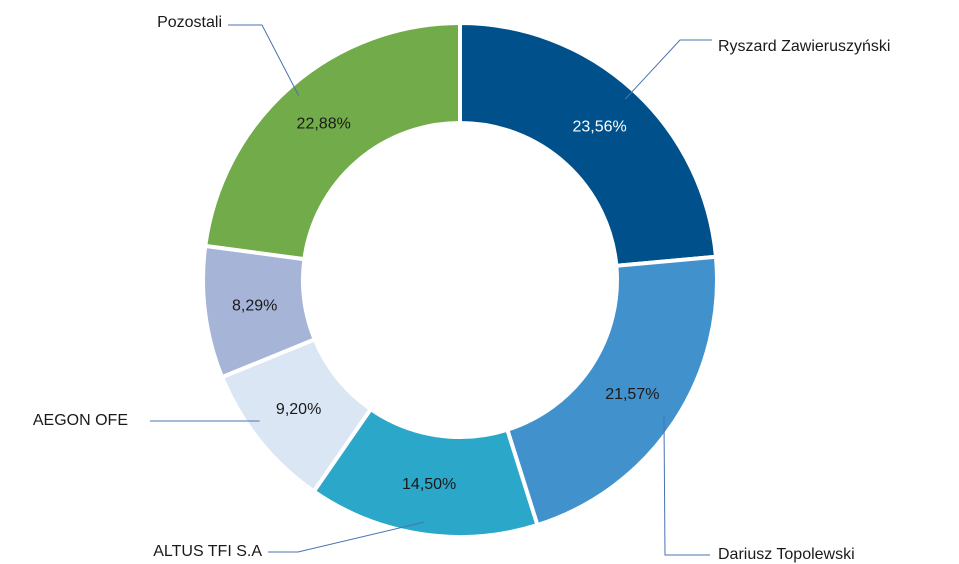 Image resolution: width=959 pixels, height=564 pixels. Describe the element at coordinates (786, 554) in the screenshot. I see `category-label: Dariusz Topolewski` at that location.